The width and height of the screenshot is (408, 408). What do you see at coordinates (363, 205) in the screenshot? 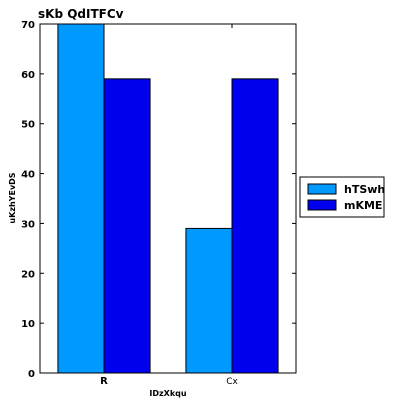
I see `legend-label-mKME: mKME` at bounding box center [363, 205].